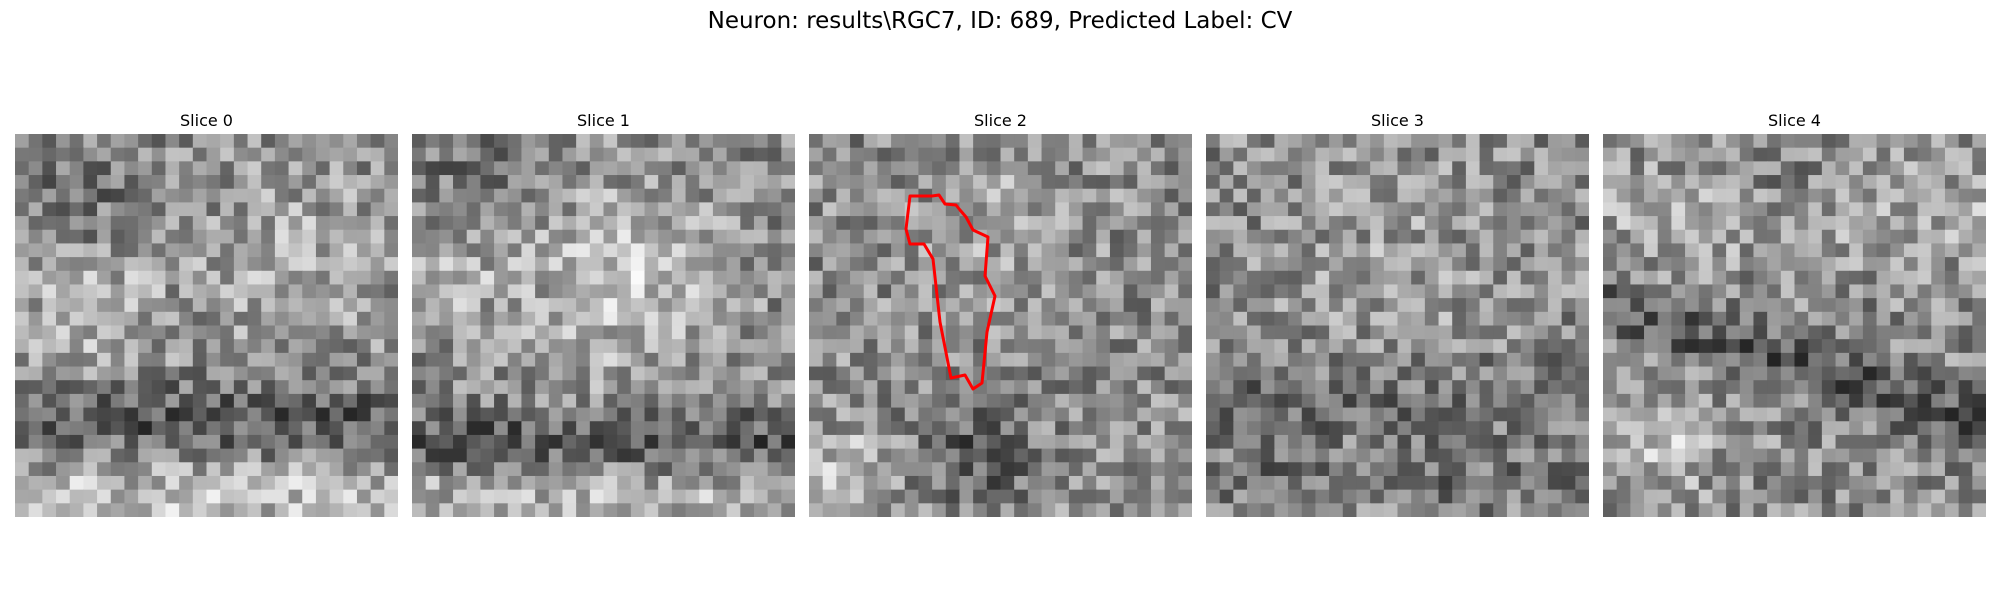  I want to click on slice-title-2: Slice 2, so click(1000, 120).